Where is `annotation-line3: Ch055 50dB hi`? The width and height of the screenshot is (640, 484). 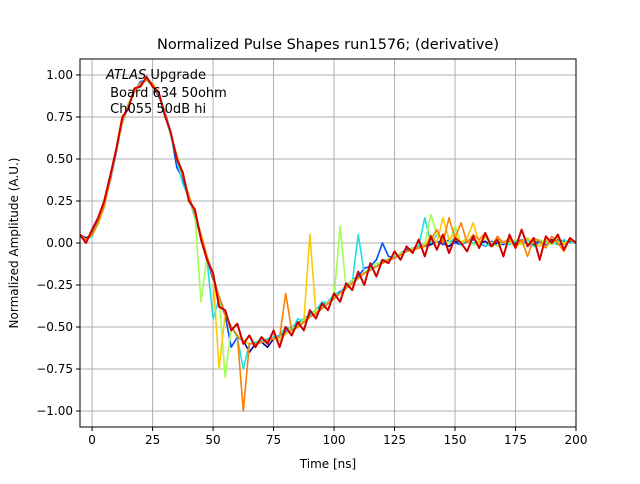 annotation-line3: Ch055 50dB hi is located at coordinates (156, 109).